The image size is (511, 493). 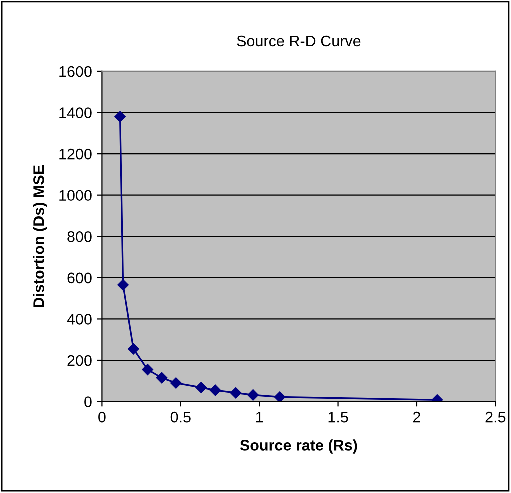 I want to click on x-tick-label: 2.5, so click(x=496, y=417).